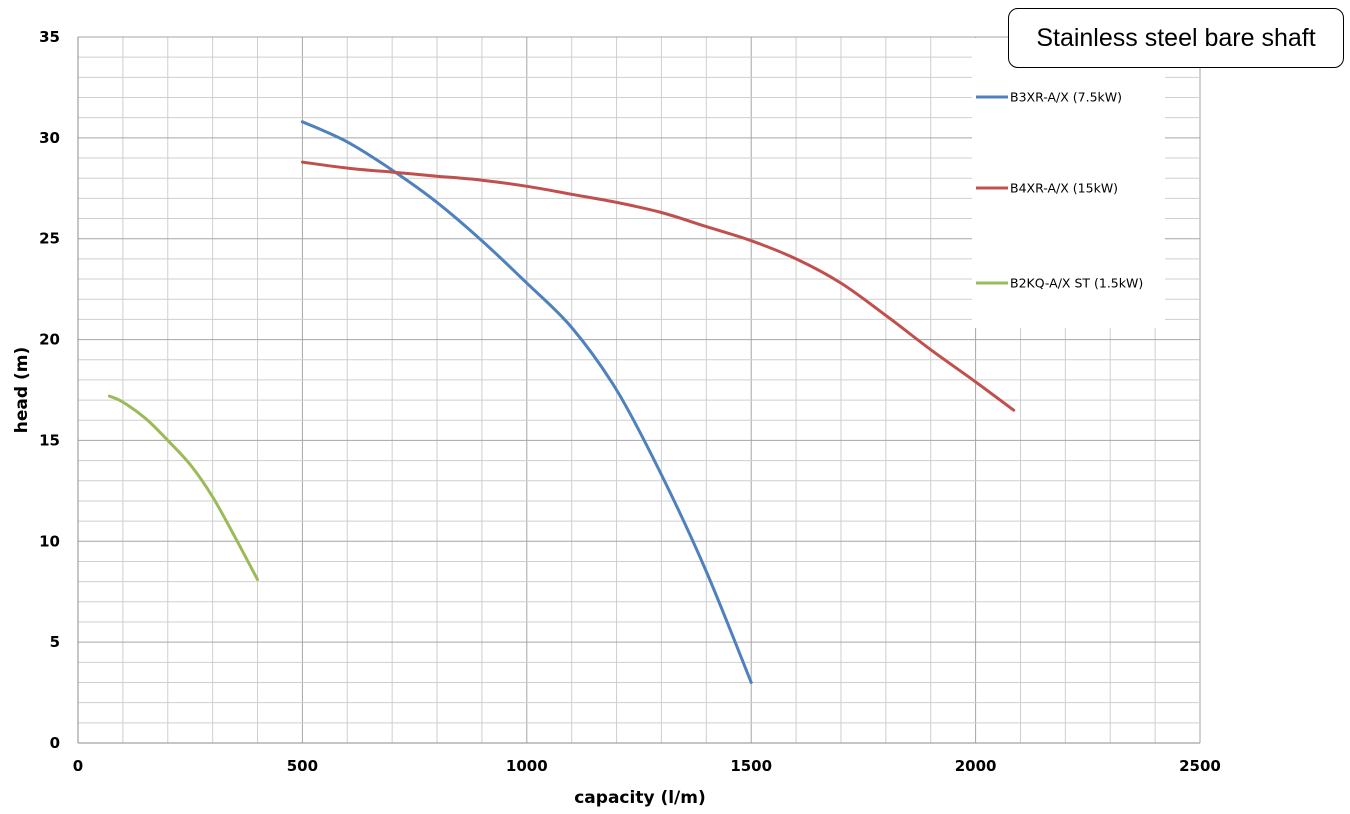 The width and height of the screenshot is (1350, 814). Describe the element at coordinates (78, 766) in the screenshot. I see `x-tick-label: 0` at that location.